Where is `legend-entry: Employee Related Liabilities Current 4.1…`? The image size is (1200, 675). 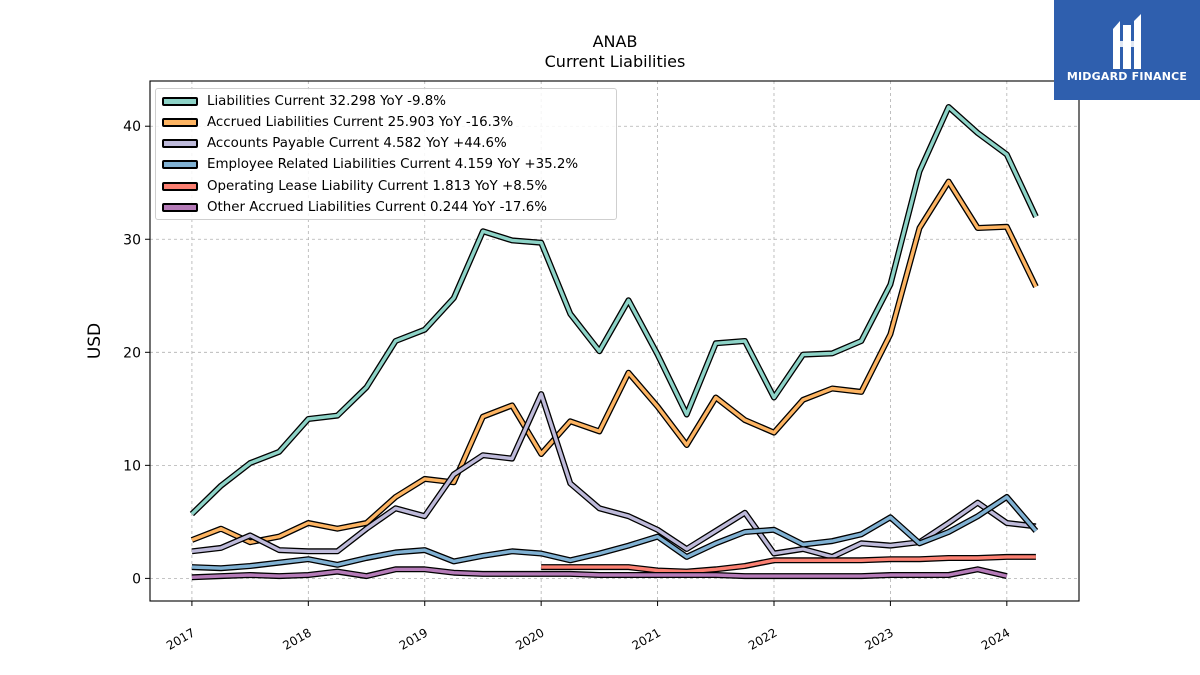
legend-entry: Employee Related Liabilities Current 4.1… is located at coordinates (370, 165).